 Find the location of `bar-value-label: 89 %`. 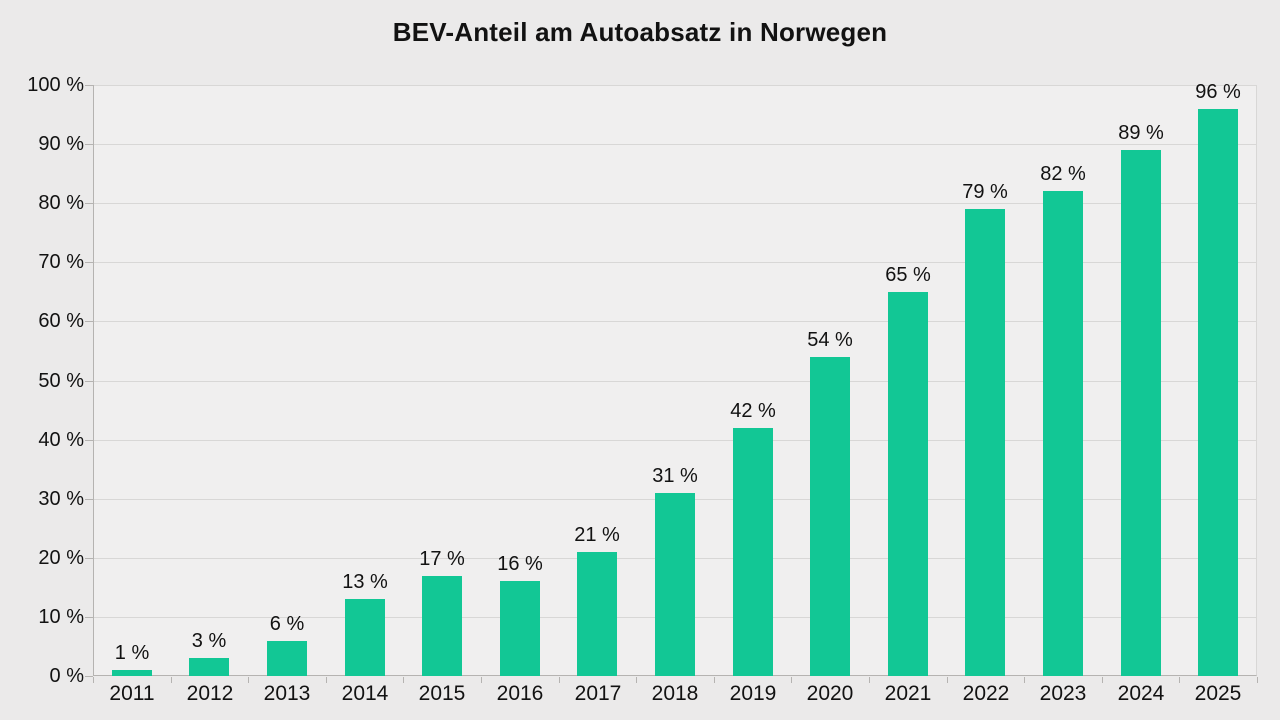

bar-value-label: 89 % is located at coordinates (1141, 133).